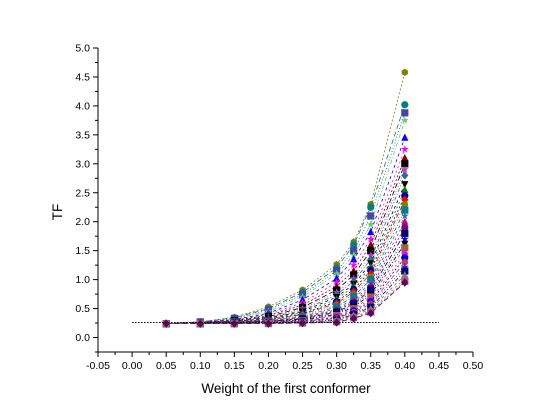  I want to click on y-tick-label: 3.0, so click(82, 164).